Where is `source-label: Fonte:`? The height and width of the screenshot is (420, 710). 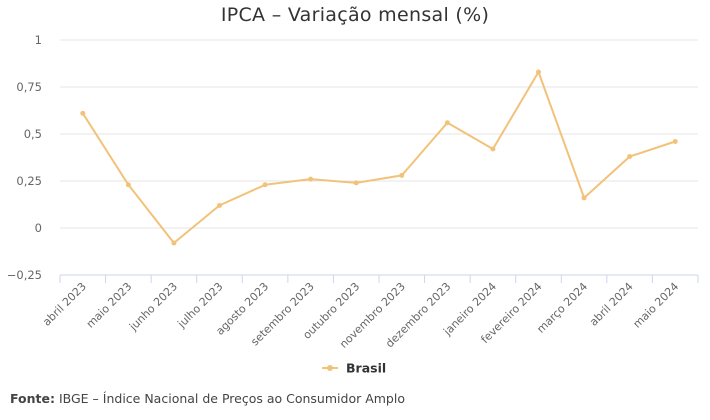 source-label: Fonte: is located at coordinates (32, 398).